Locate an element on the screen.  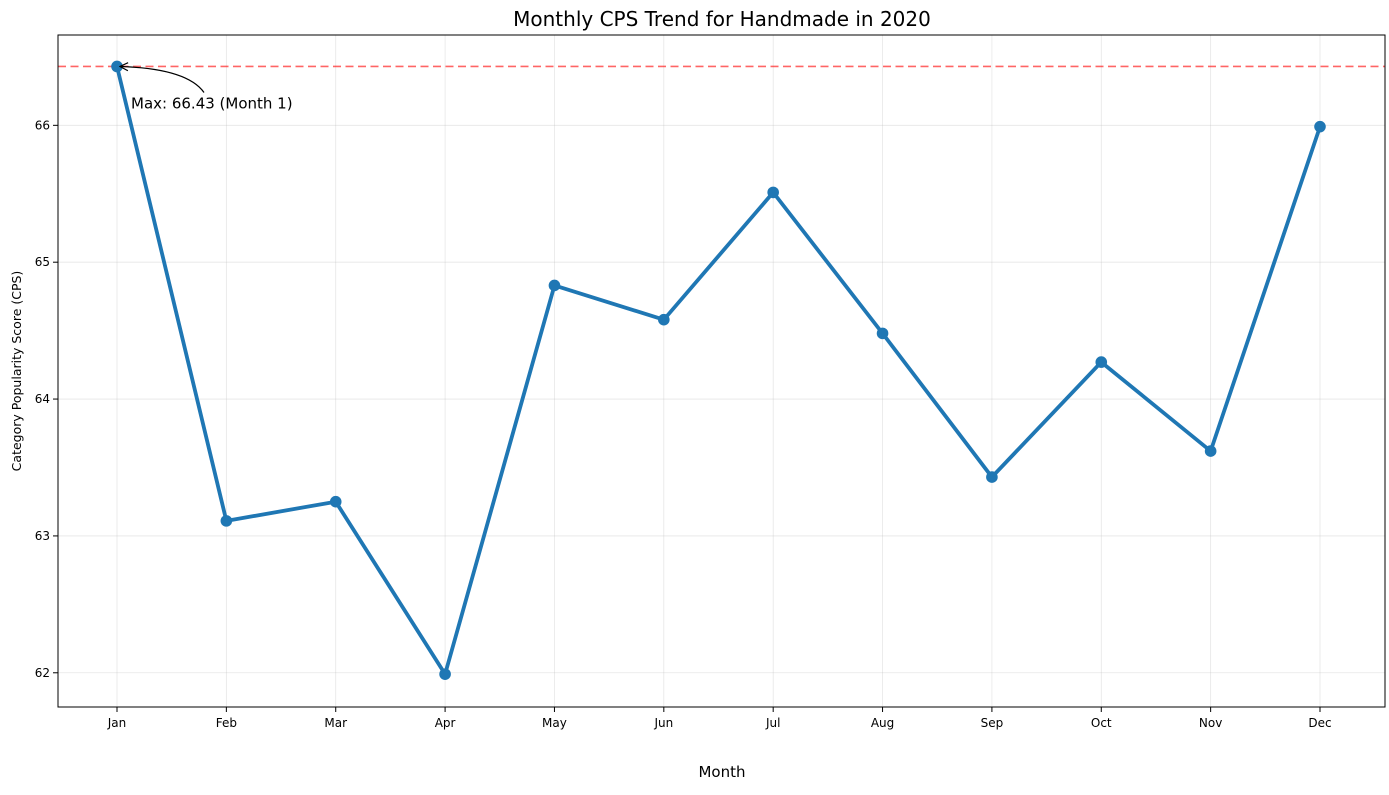
data-point-nov is located at coordinates (1210, 451).